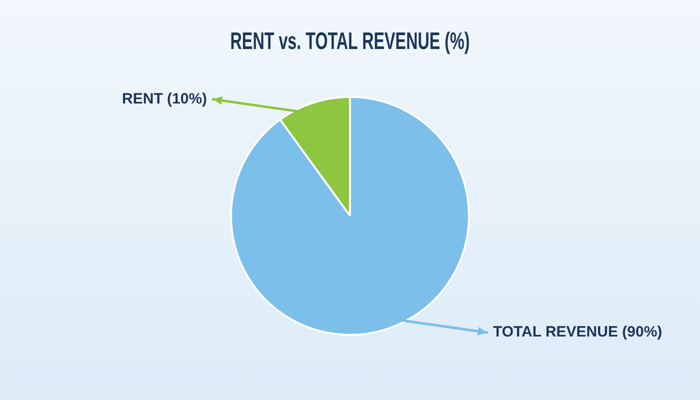 The height and width of the screenshot is (400, 700). I want to click on slice-label: RENT (10%), so click(165, 99).